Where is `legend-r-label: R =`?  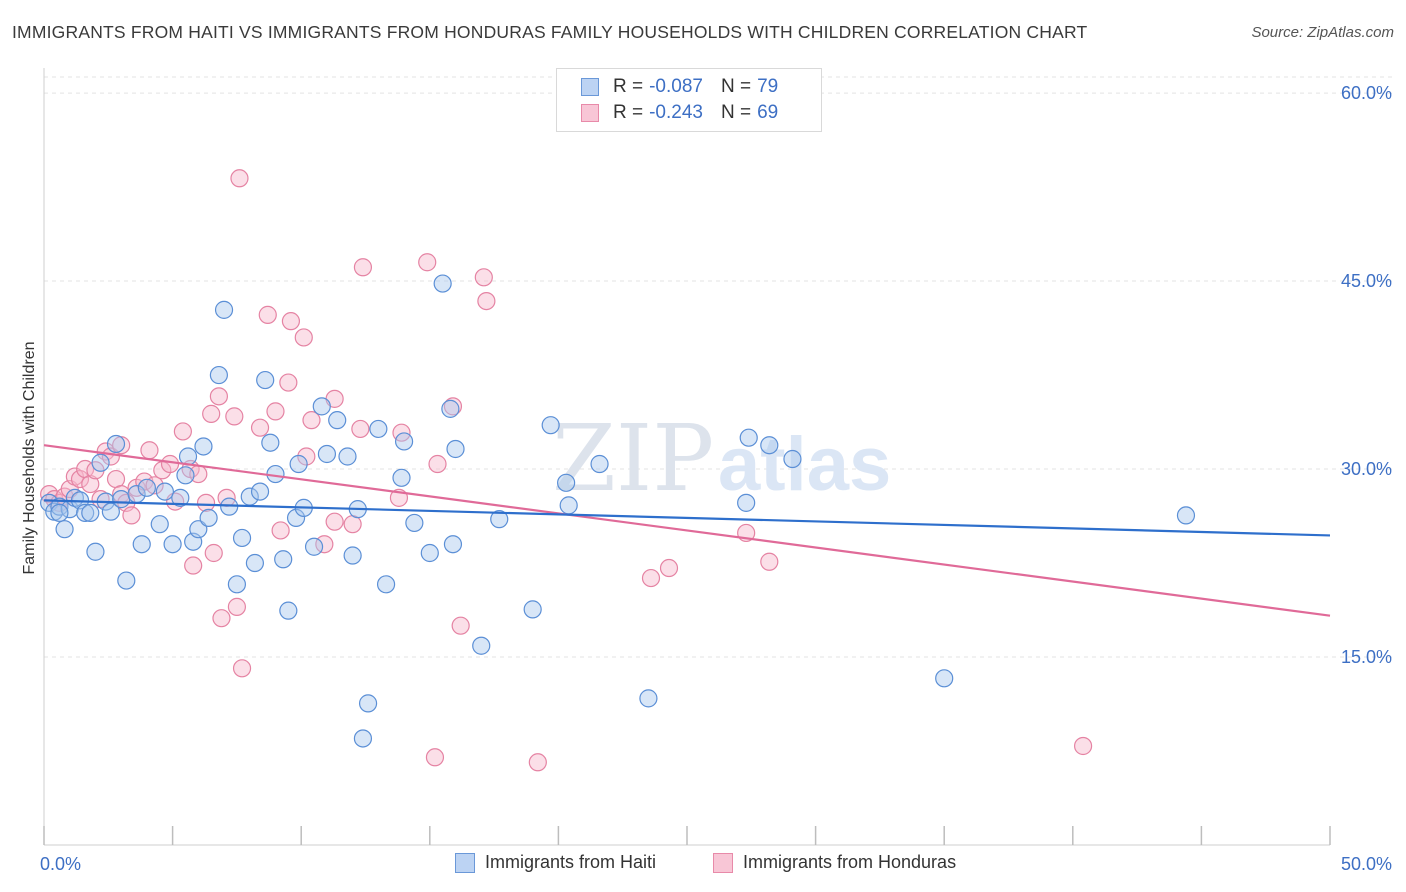 legend-r-label: R = is located at coordinates (628, 86).